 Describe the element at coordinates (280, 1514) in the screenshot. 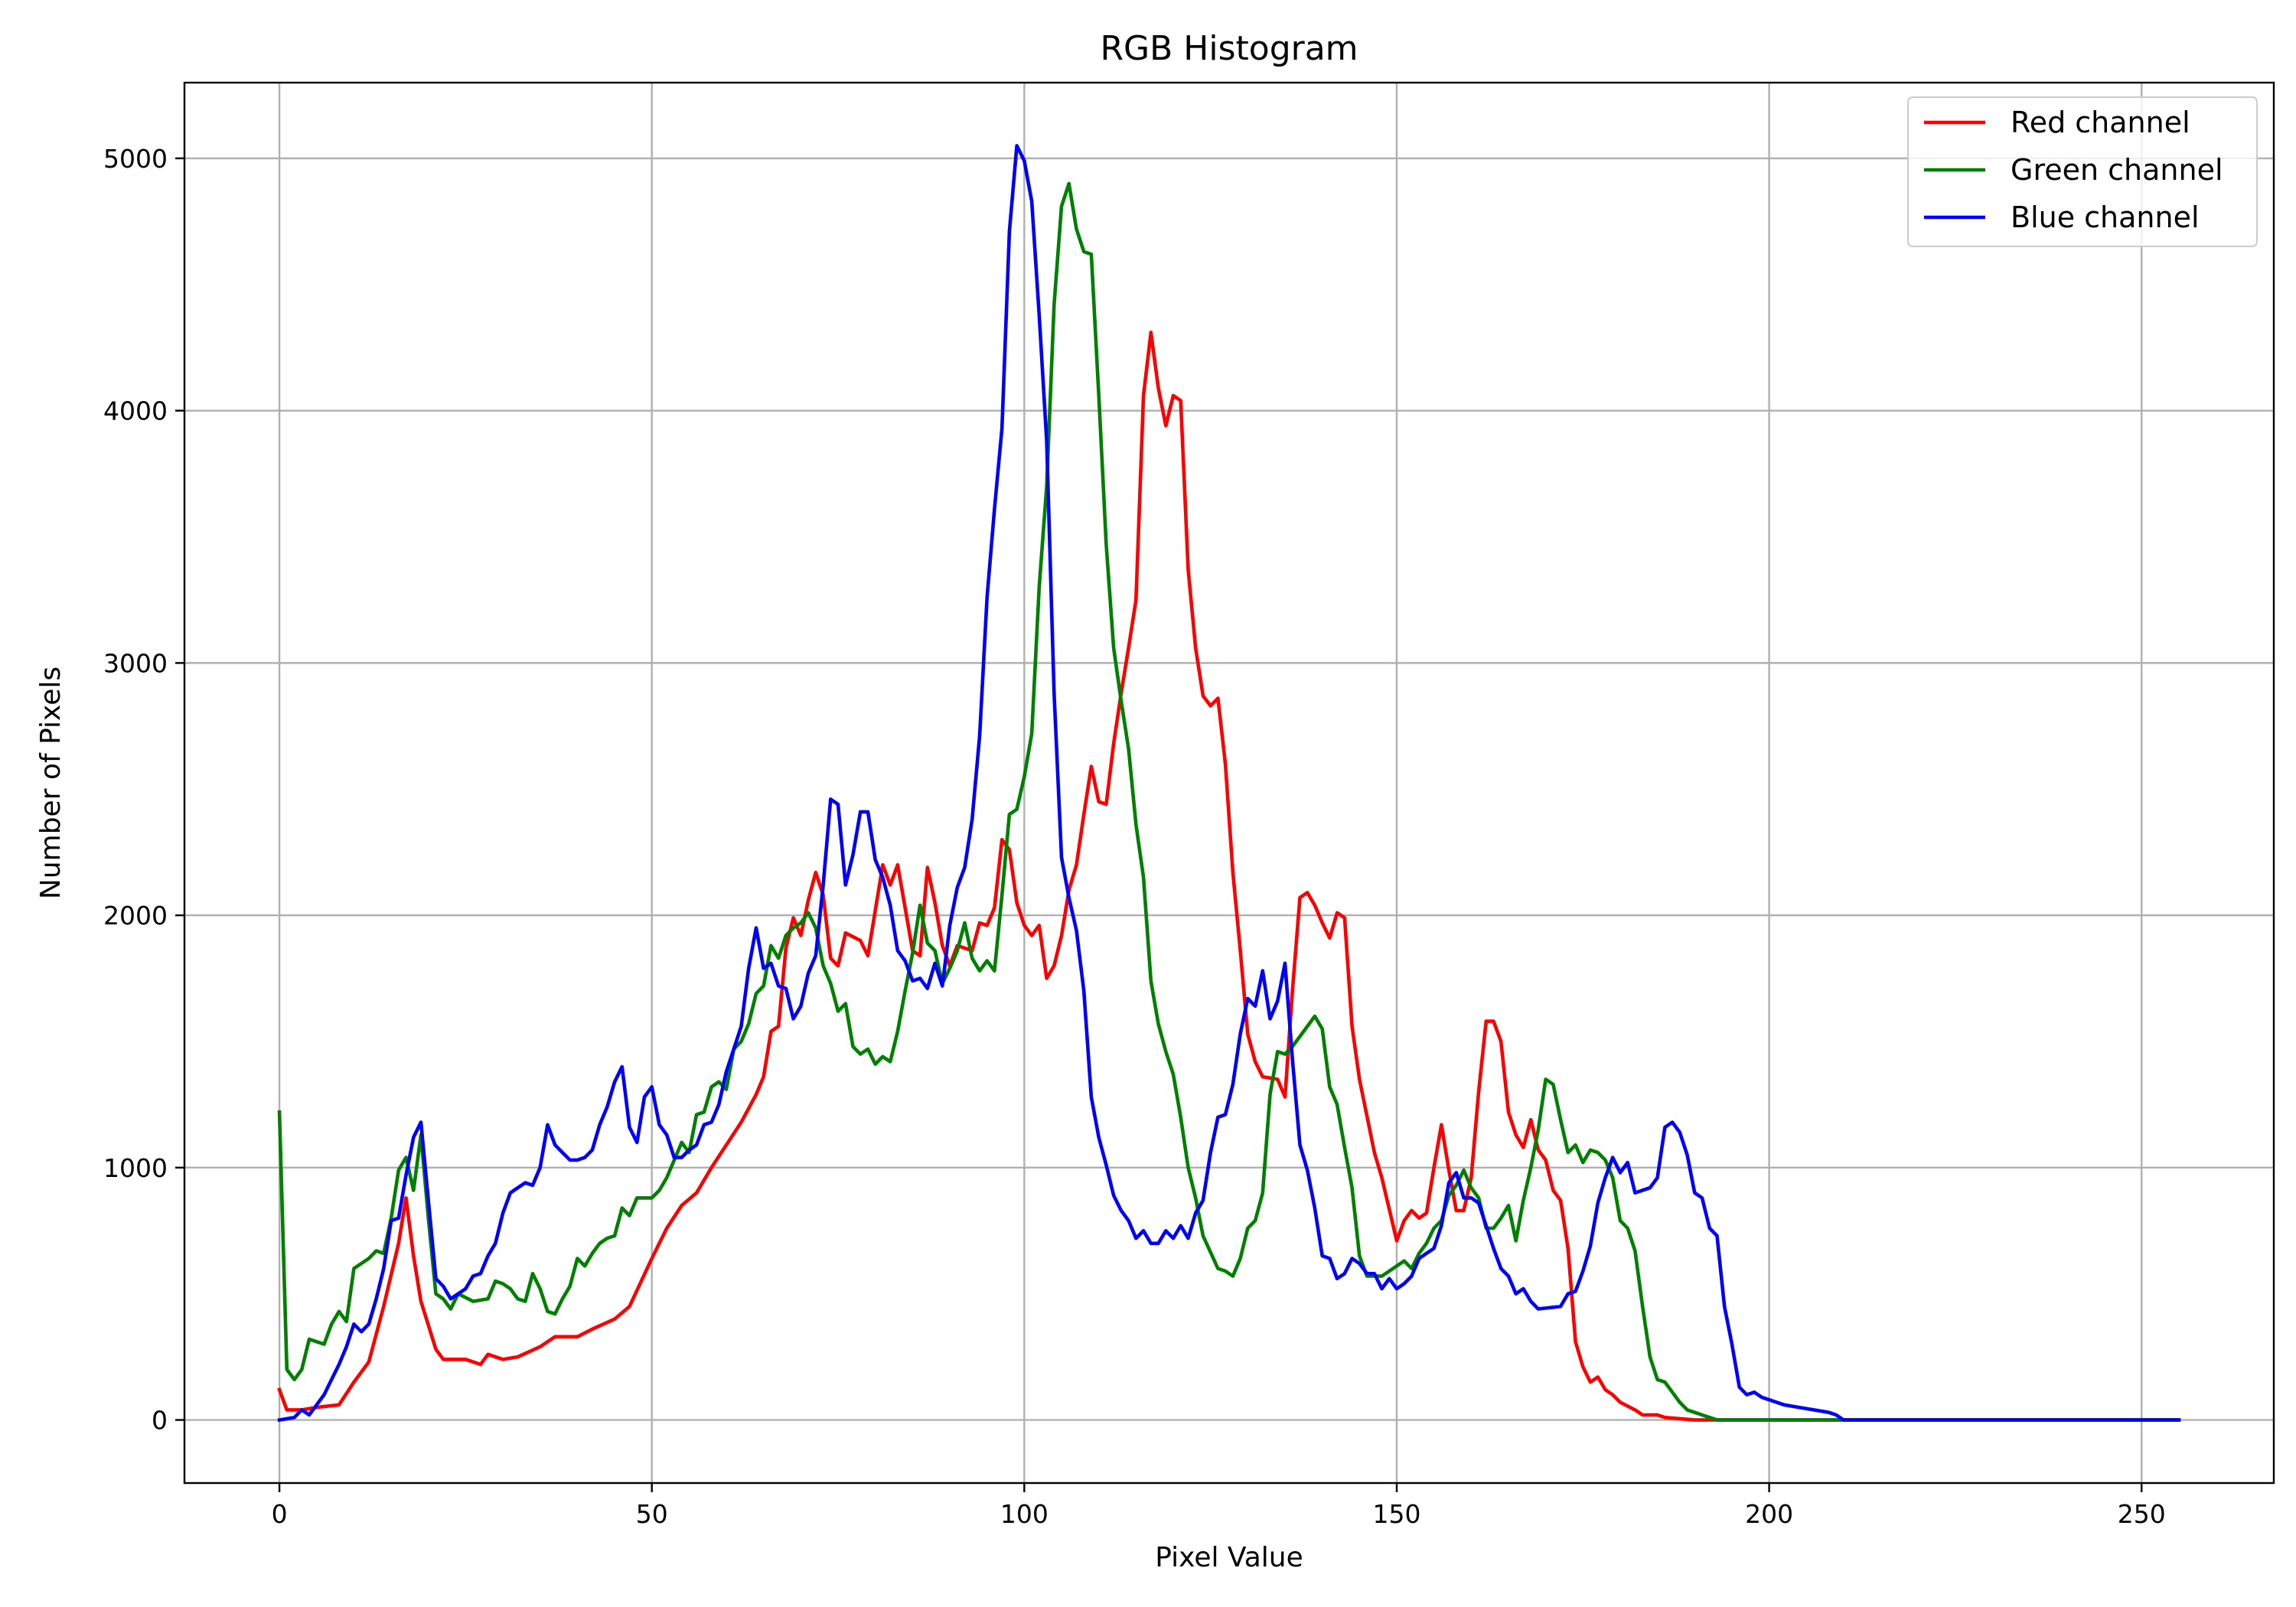

I see `x-tick-label: 0` at that location.